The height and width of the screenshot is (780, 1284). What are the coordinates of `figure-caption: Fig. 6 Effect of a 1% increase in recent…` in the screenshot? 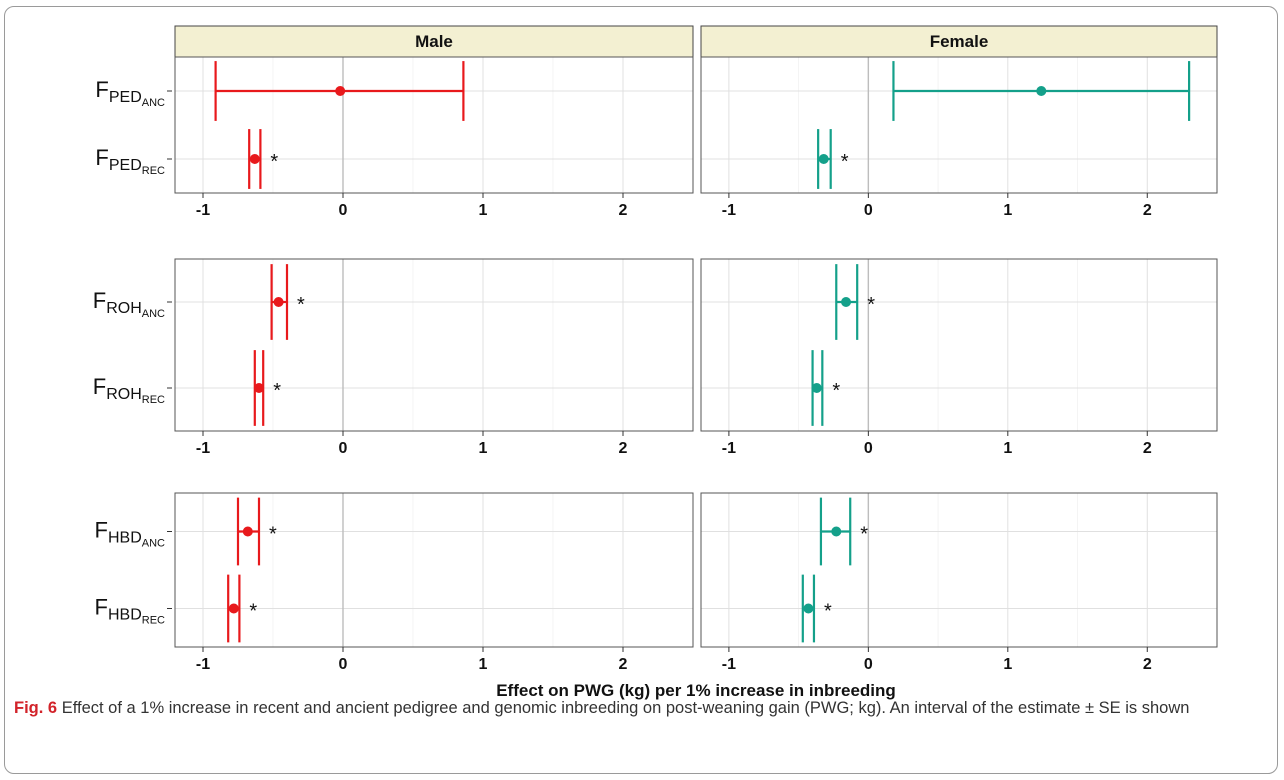 It's located at (641, 708).